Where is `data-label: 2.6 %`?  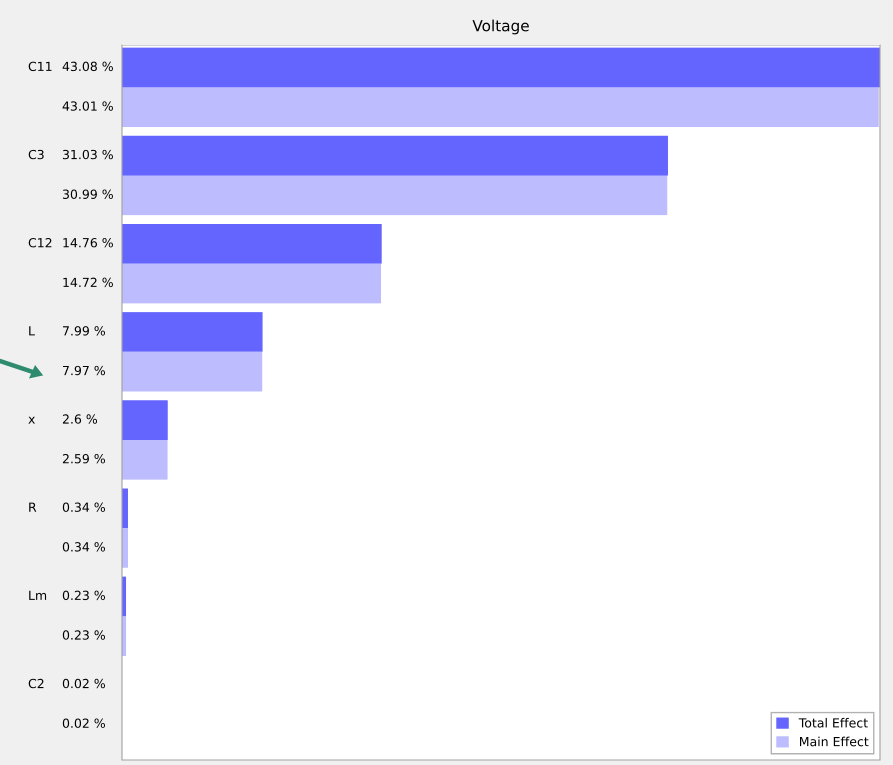 data-label: 2.6 % is located at coordinates (80, 419).